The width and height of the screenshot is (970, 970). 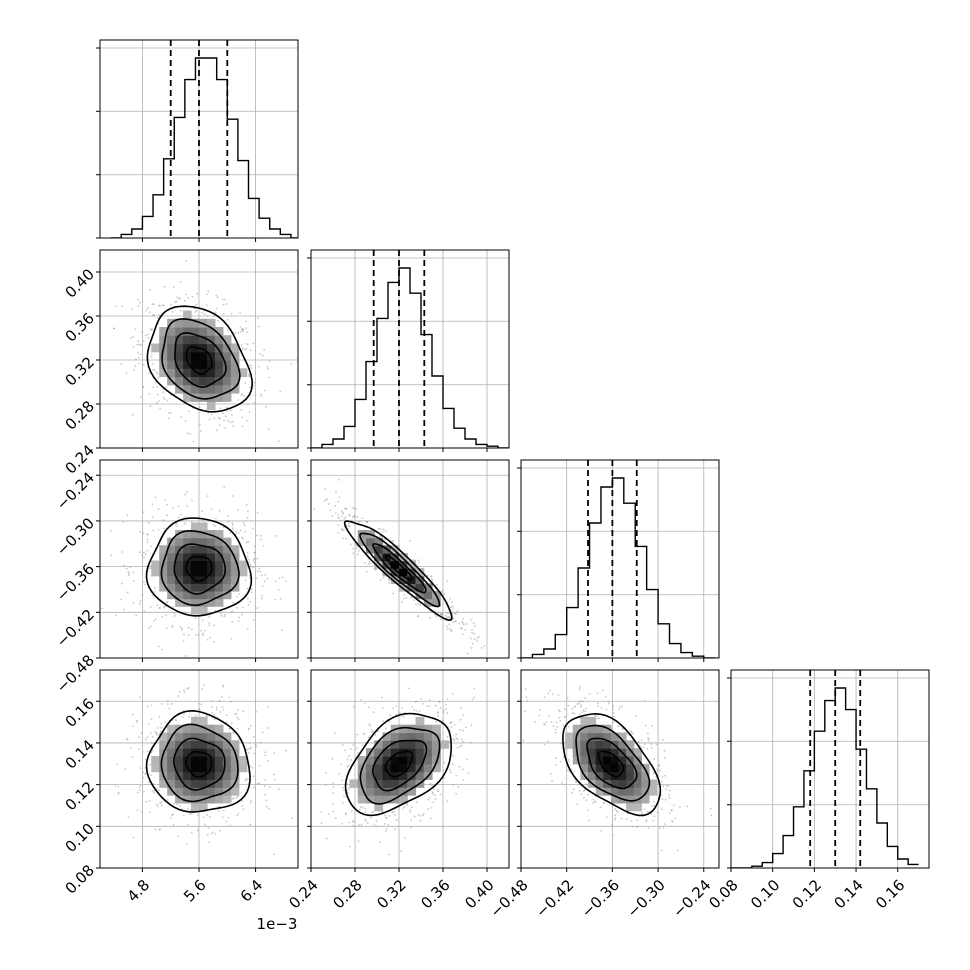 What do you see at coordinates (410, 559) in the screenshot?
I see `panel-frame` at bounding box center [410, 559].